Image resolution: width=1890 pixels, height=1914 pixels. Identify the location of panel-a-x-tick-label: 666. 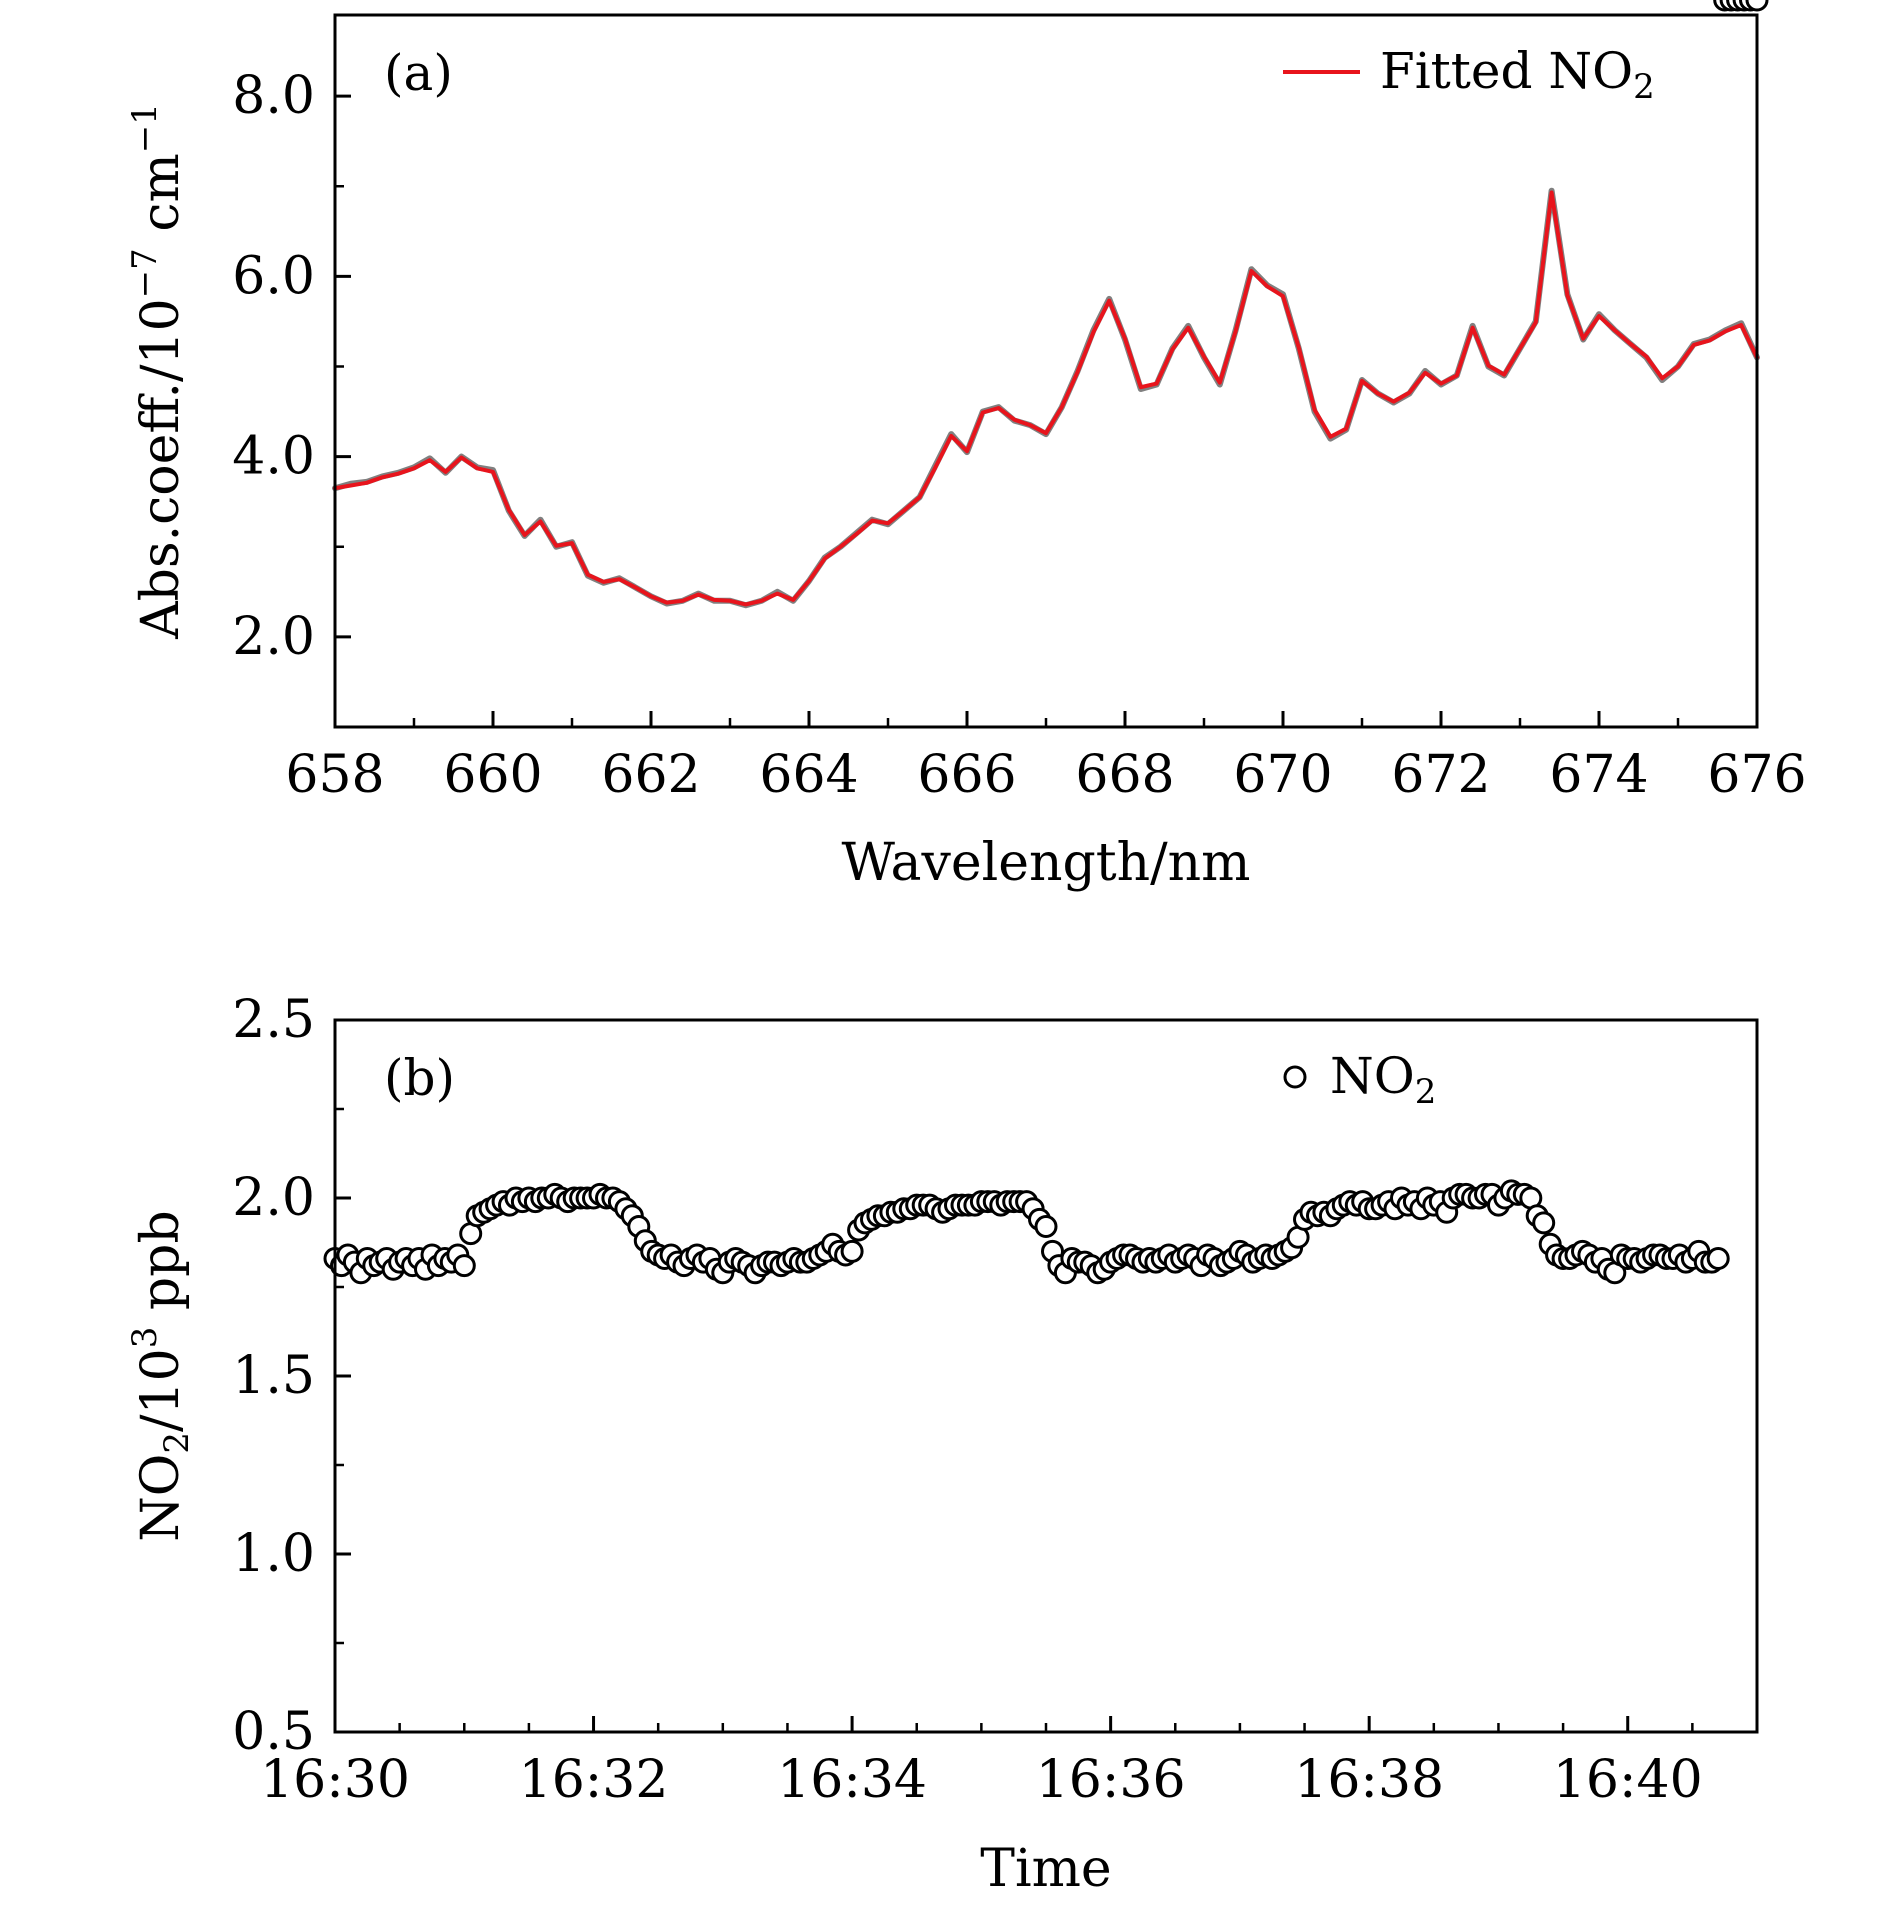
(966, 775).